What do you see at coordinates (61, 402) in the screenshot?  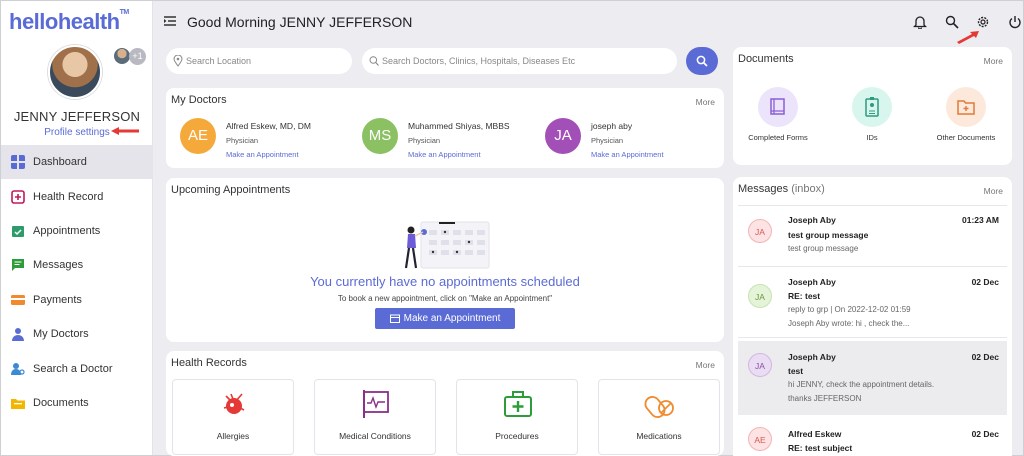 I see `sidebar-item-label: Documents` at bounding box center [61, 402].